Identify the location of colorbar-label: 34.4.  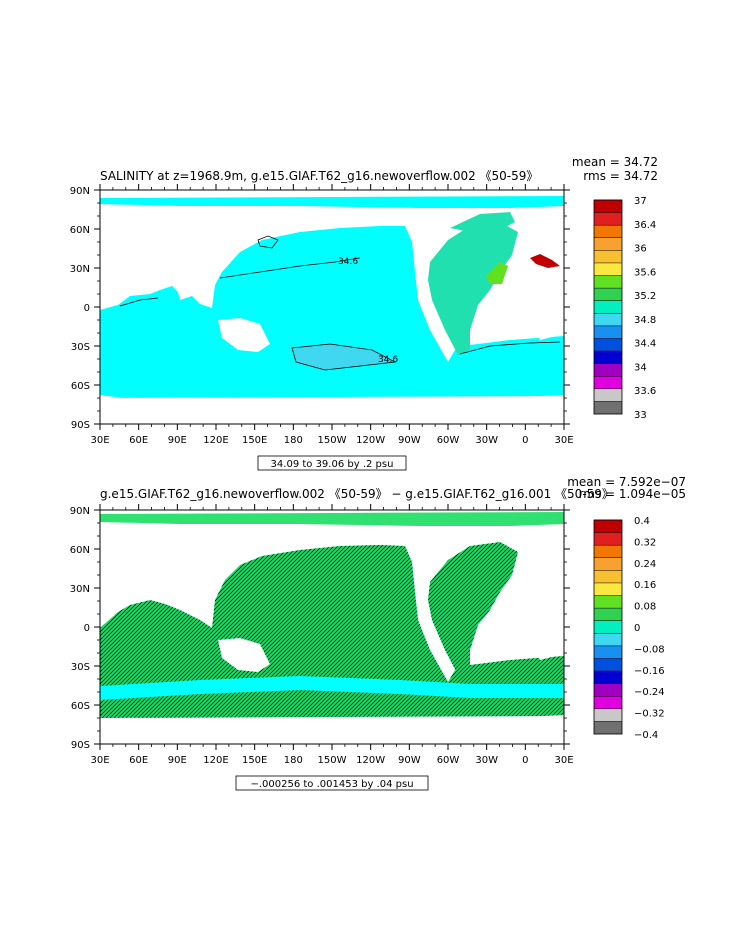
(645, 344).